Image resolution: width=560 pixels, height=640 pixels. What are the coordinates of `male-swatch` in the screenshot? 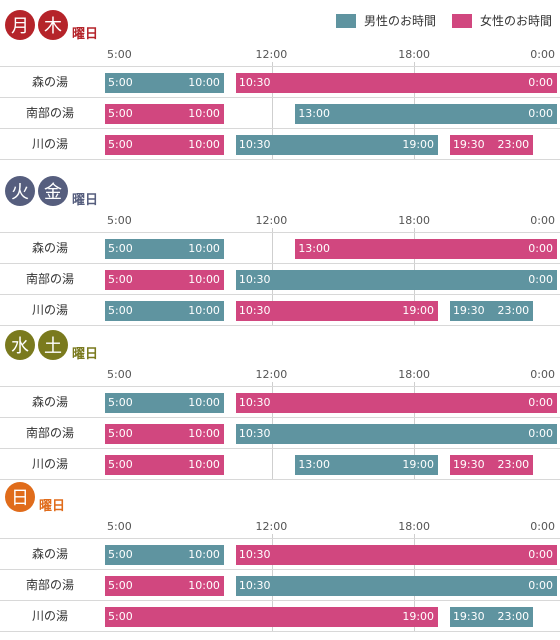 It's located at (345, 20).